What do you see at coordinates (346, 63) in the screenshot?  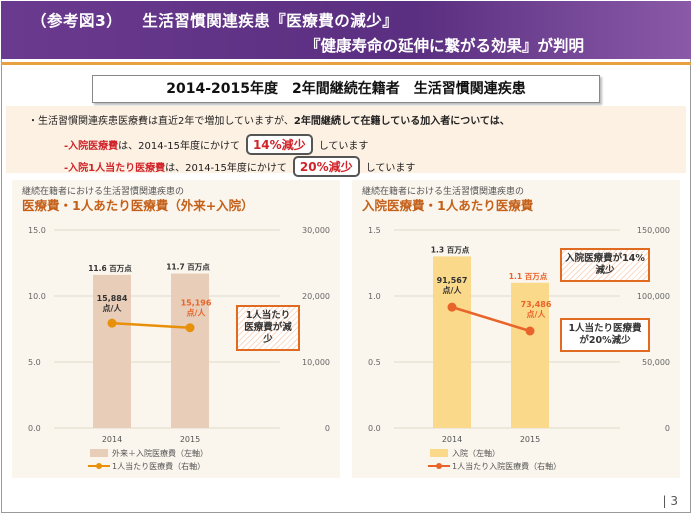 I see `header-accent-line` at bounding box center [346, 63].